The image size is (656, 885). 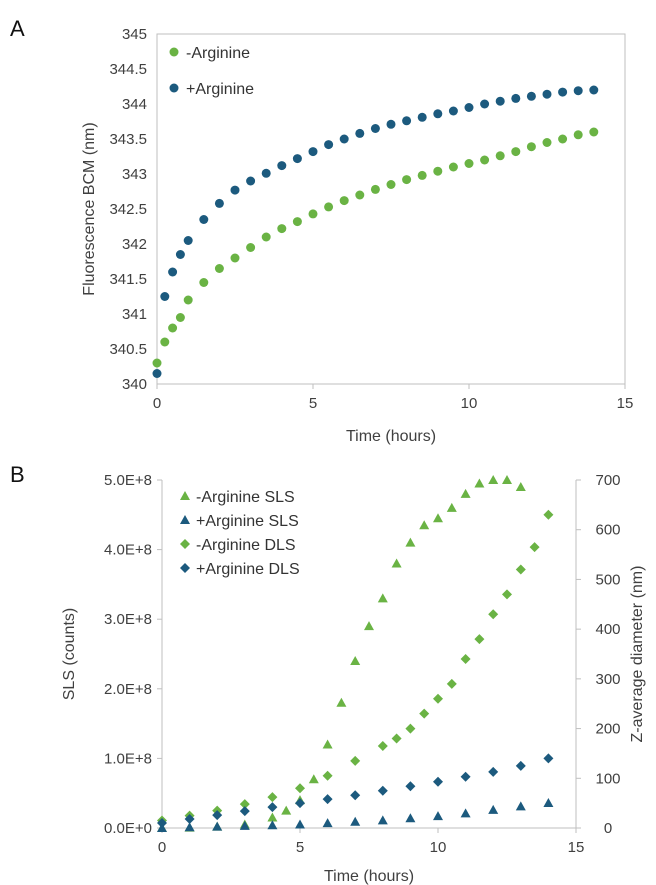 What do you see at coordinates (134, 174) in the screenshot?
I see `y-tick-label: 343` at bounding box center [134, 174].